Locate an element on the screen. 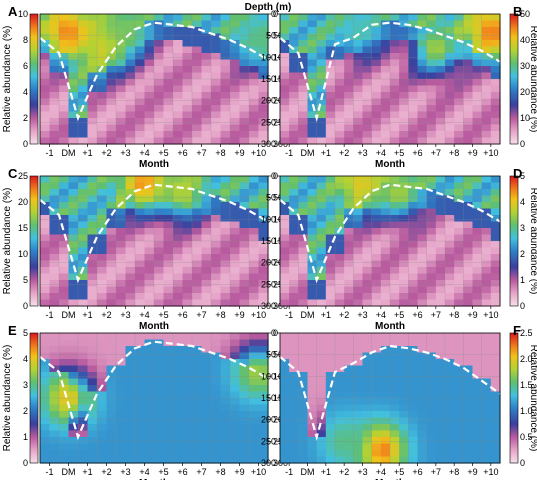  colorbar-tick-label: 1 is located at coordinates (25, 437).